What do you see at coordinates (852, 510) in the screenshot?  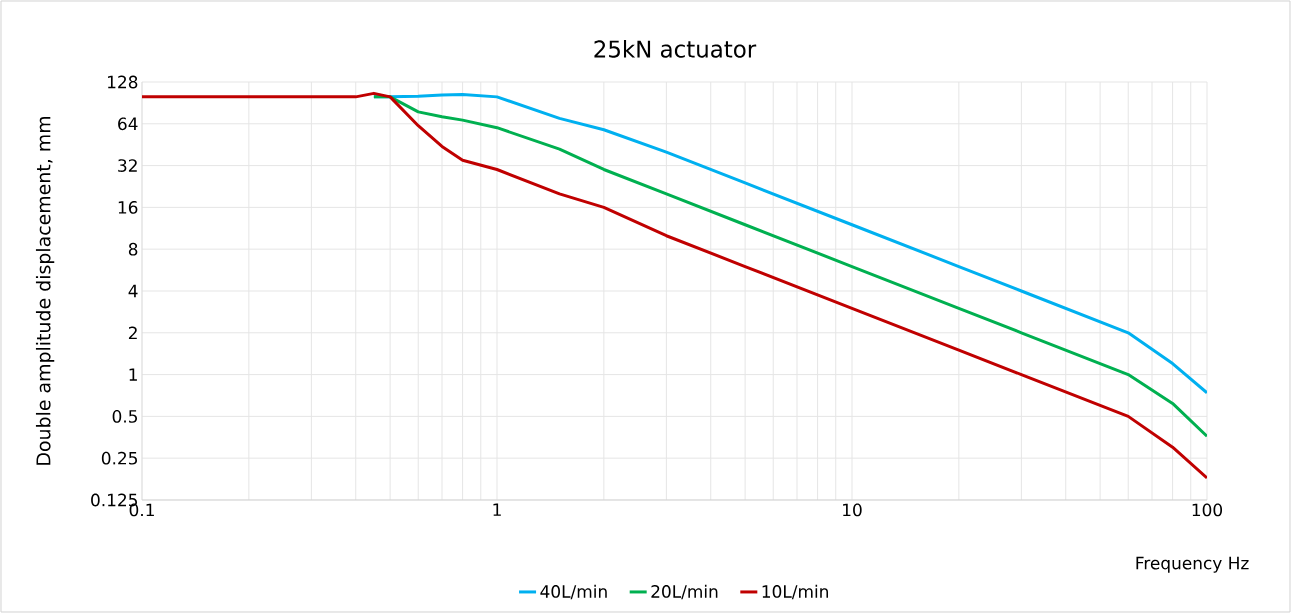 I see `x-tick-label: 10` at bounding box center [852, 510].